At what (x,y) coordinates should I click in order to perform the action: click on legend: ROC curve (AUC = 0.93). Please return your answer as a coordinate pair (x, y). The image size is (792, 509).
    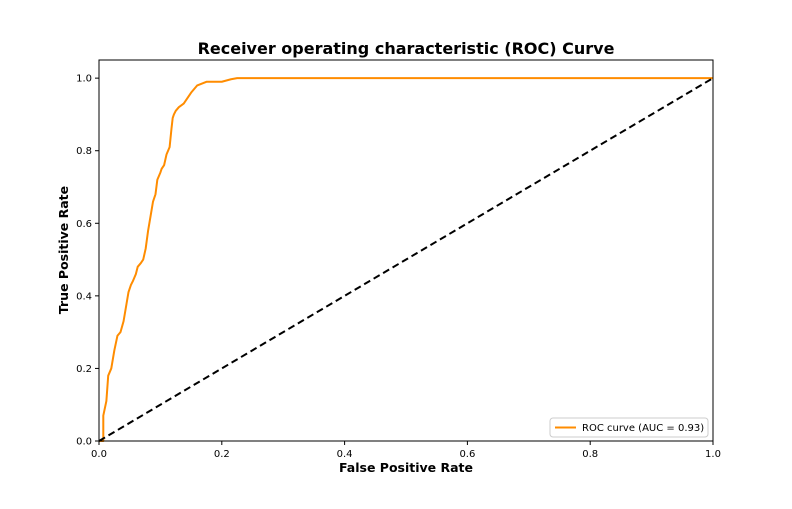
    Looking at the image, I should click on (629, 427).